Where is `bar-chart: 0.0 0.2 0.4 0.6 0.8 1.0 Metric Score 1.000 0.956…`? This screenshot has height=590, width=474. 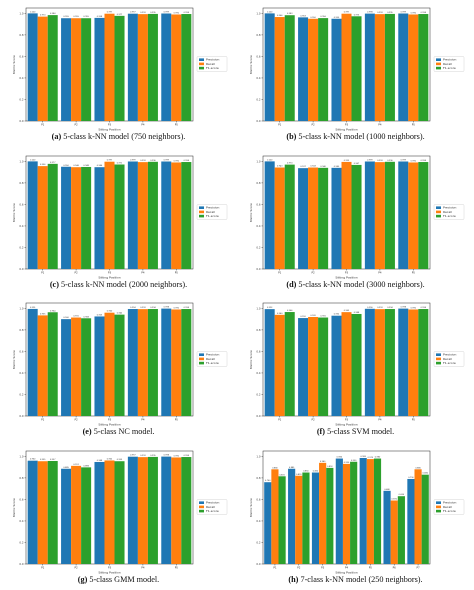 bar-chart: 0.0 0.2 0.4 0.6 0.8 1.0 Metric Score 1.000 0.956… is located at coordinates (120, 217).